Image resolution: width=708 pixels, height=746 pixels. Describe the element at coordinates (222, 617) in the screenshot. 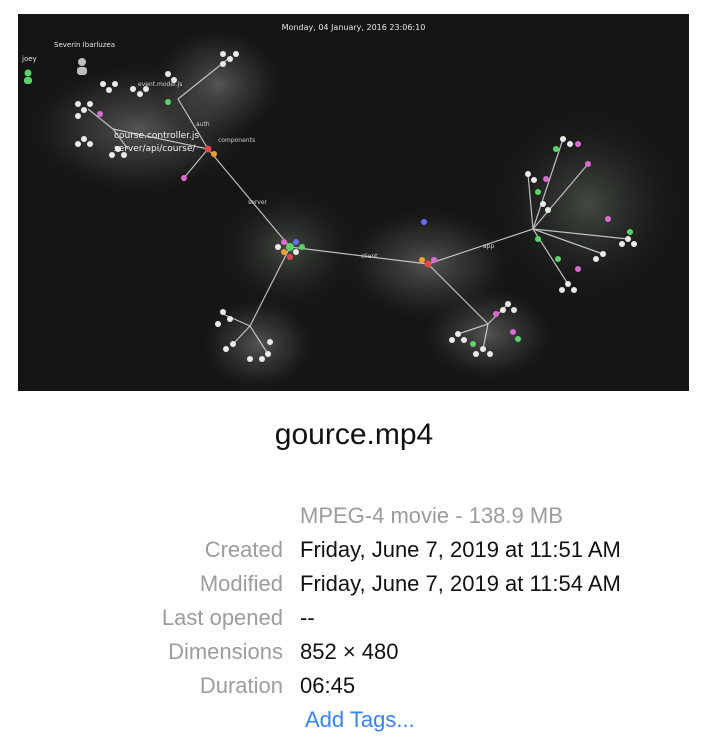

I see `last-opened-label: Last opened` at that location.